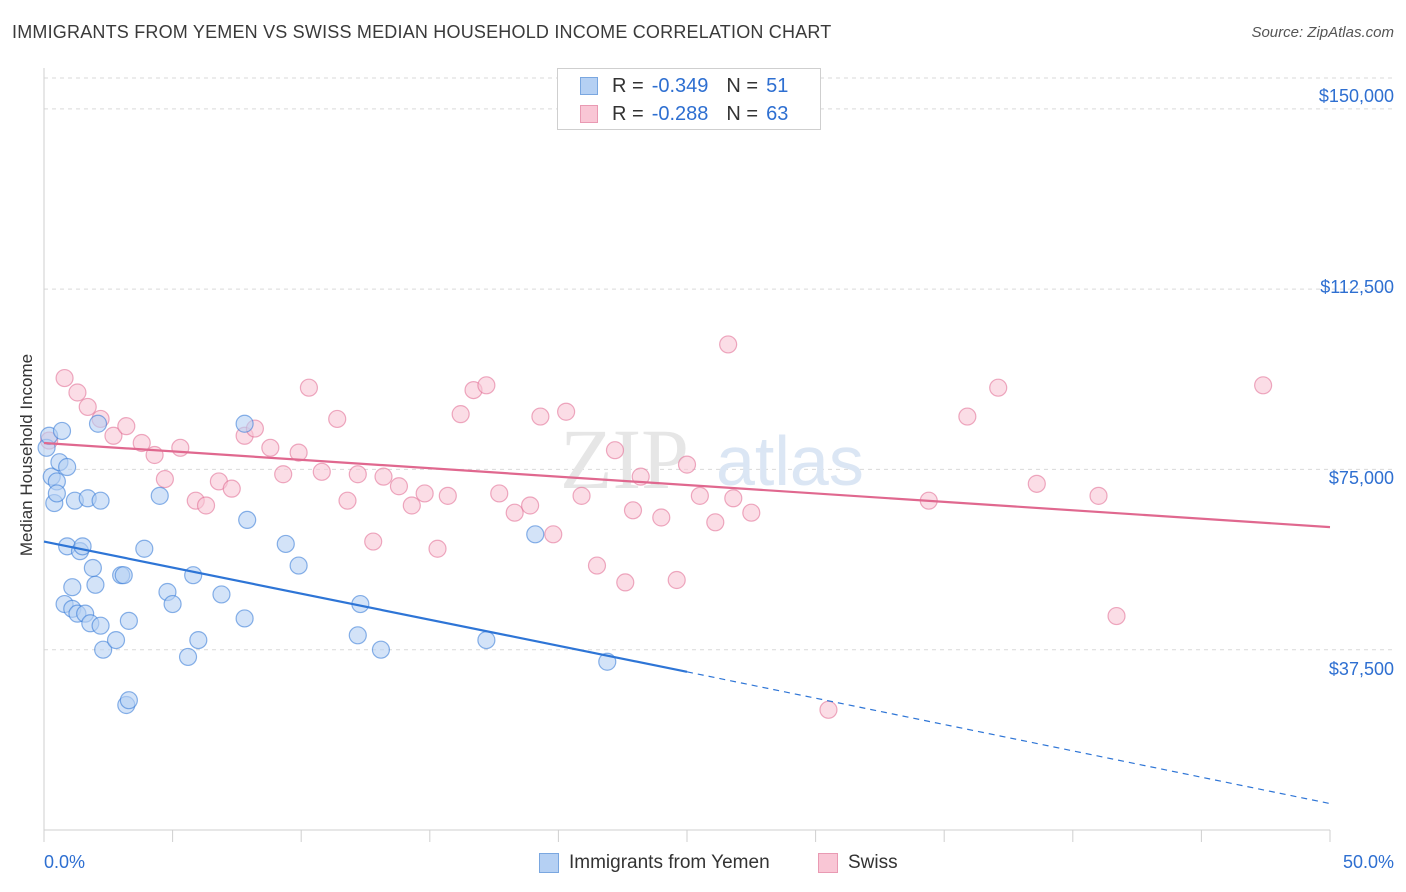 The width and height of the screenshot is (1406, 892). I want to click on watermark-atlas: atlas, so click(790, 461).